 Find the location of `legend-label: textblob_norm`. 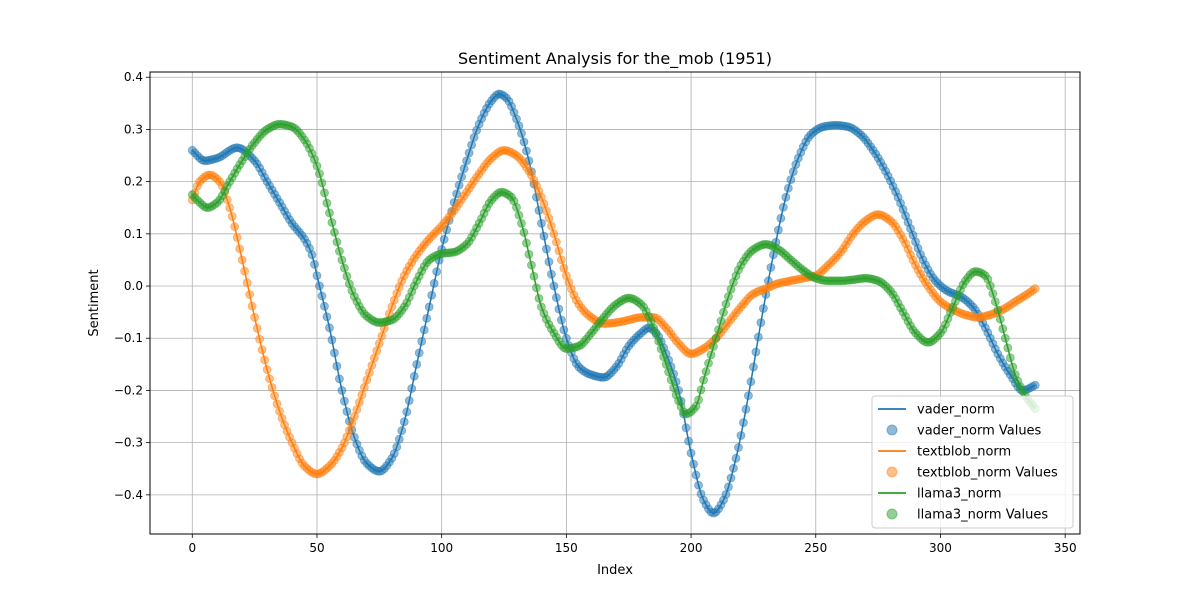

legend-label: textblob_norm is located at coordinates (964, 452).